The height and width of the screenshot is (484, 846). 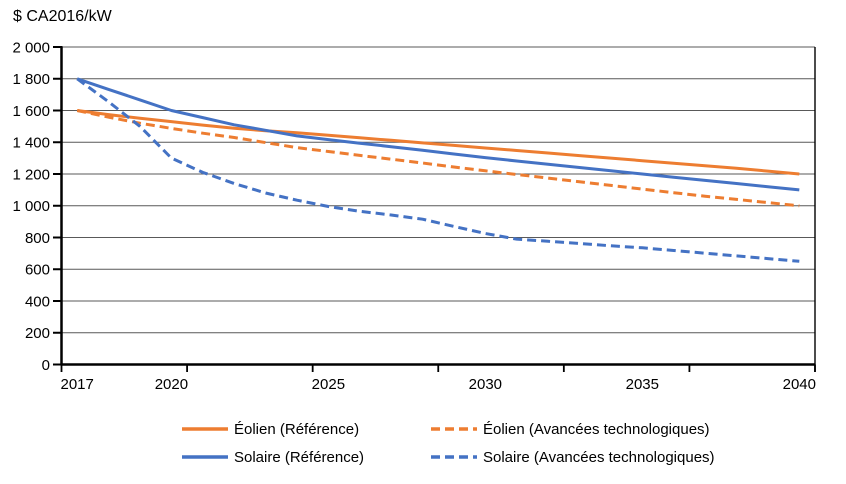 What do you see at coordinates (37, 238) in the screenshot?
I see `y-tick-label-800: 800` at bounding box center [37, 238].